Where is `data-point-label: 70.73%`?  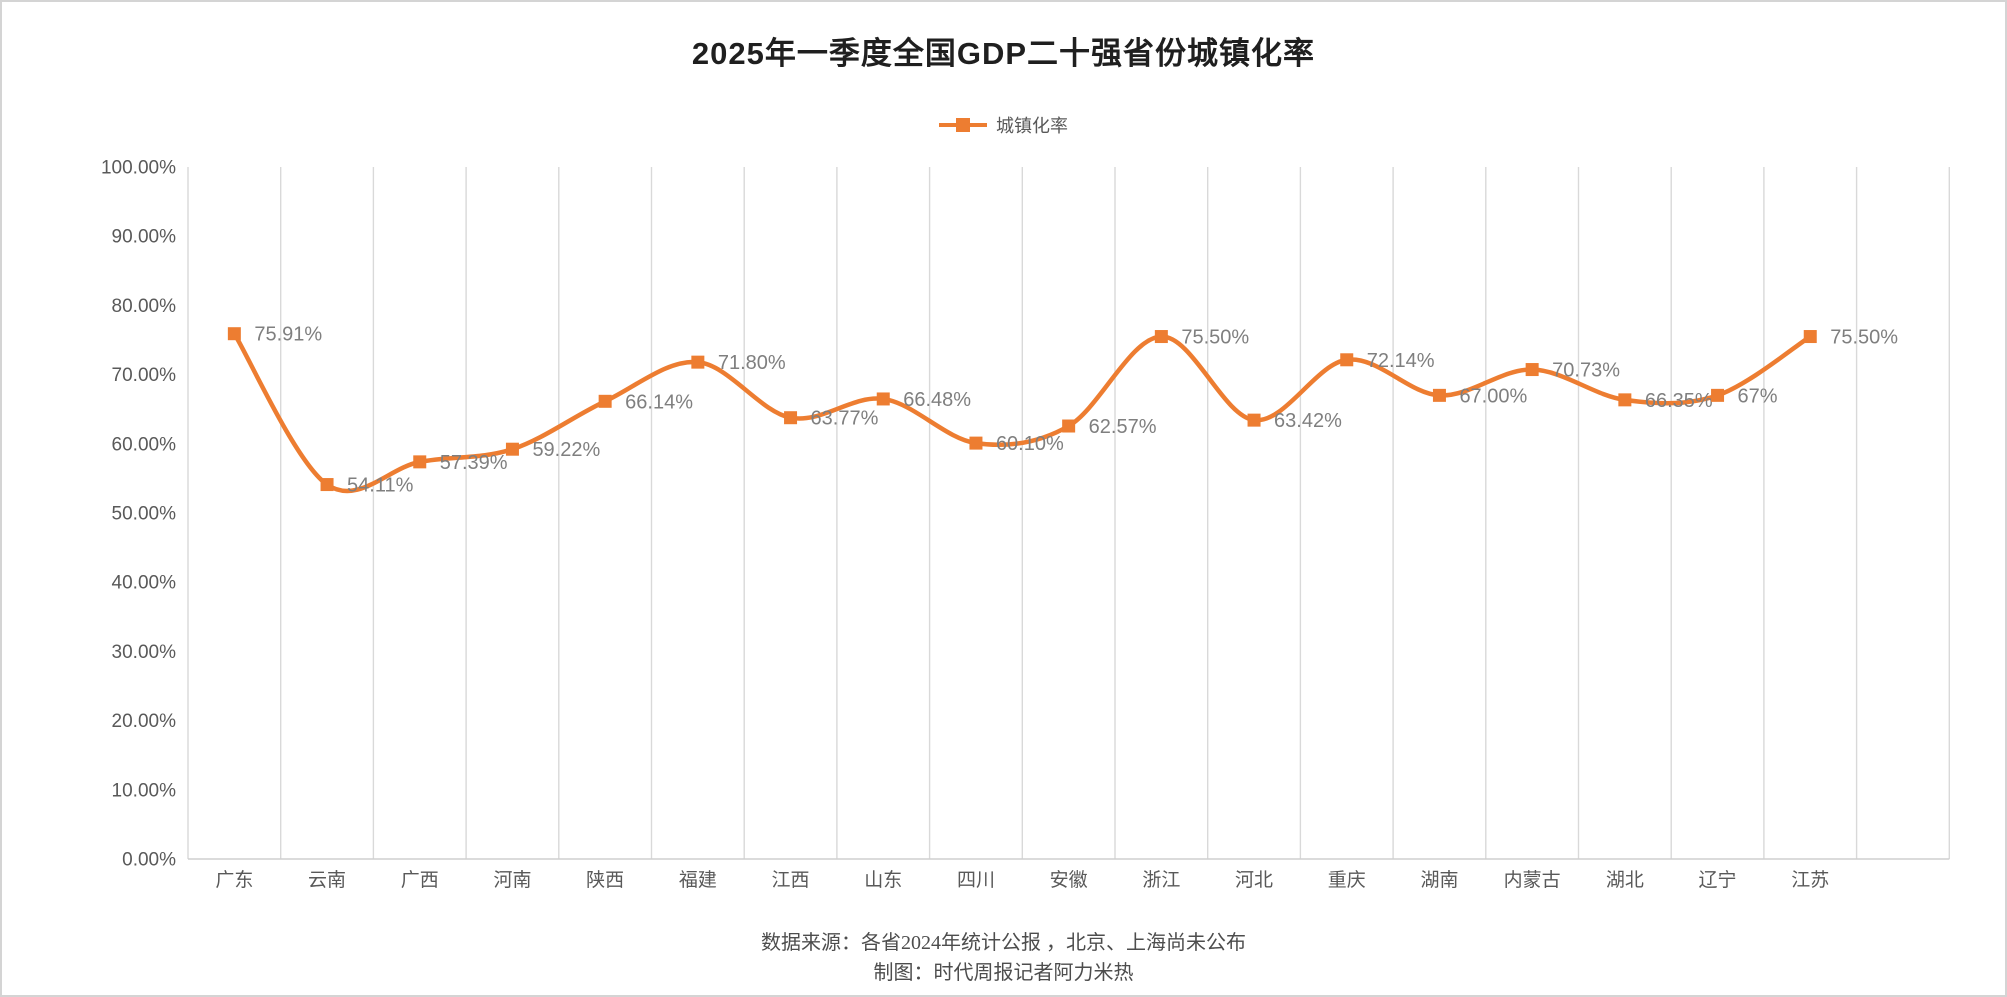
data-point-label: 70.73% is located at coordinates (1586, 371).